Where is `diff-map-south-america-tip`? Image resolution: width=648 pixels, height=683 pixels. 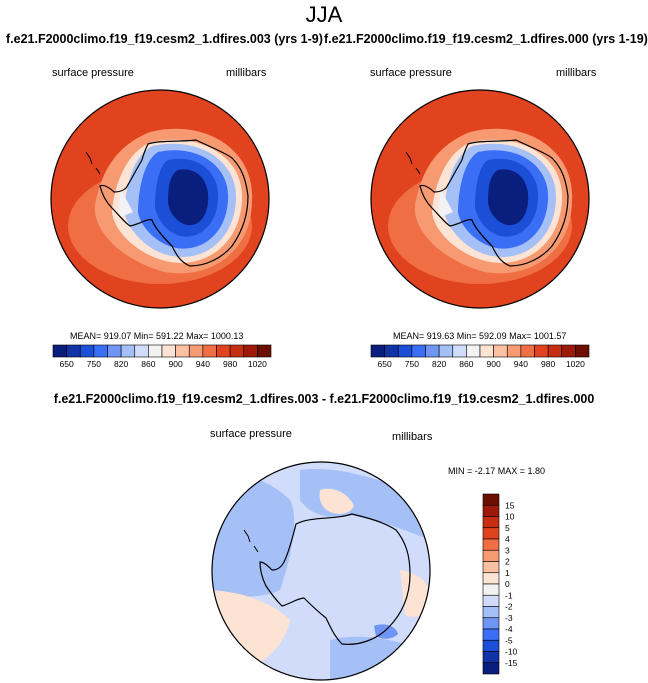
diff-map-south-america-tip is located at coordinates (251, 541).